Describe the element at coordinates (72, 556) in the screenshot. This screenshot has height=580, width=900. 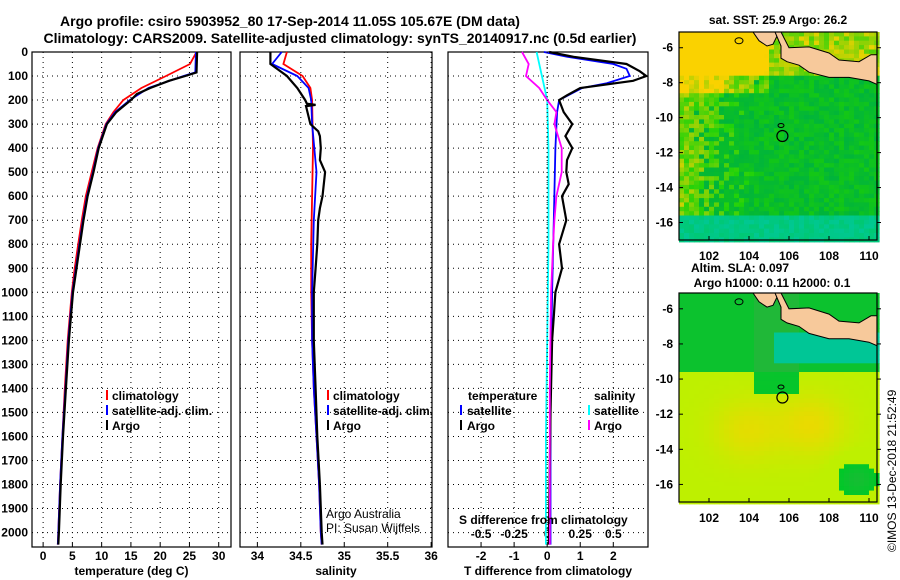
I see `x-tick-label: 5` at that location.